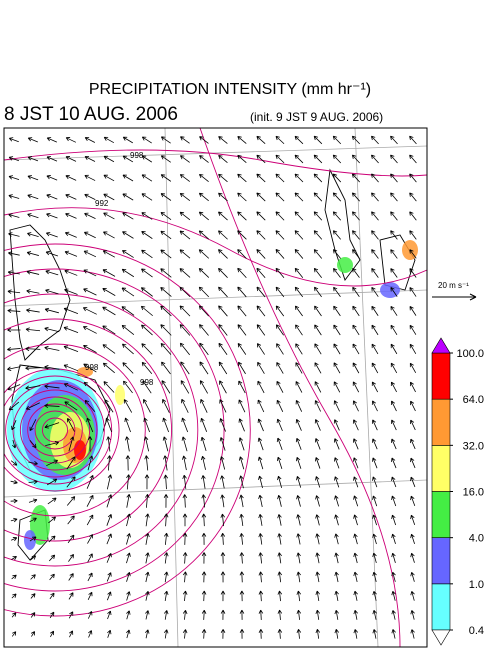  I want to click on colorbar-label: 32.0, so click(473, 446).